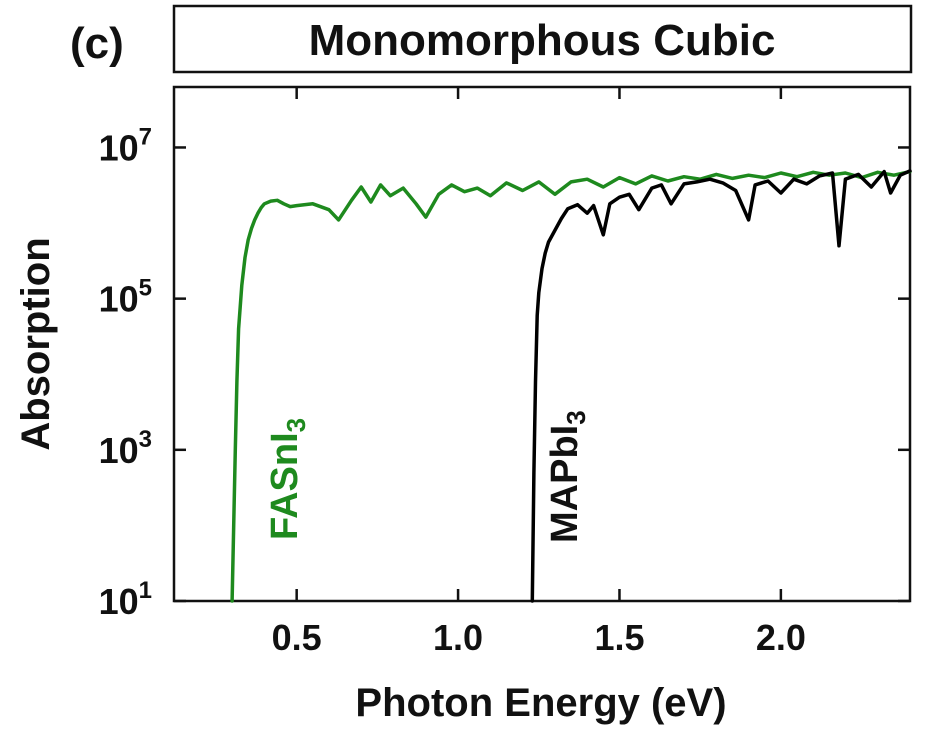 This screenshot has width=929, height=729. Describe the element at coordinates (125, 145) in the screenshot. I see `y-tick-label-3: 10⁷` at that location.